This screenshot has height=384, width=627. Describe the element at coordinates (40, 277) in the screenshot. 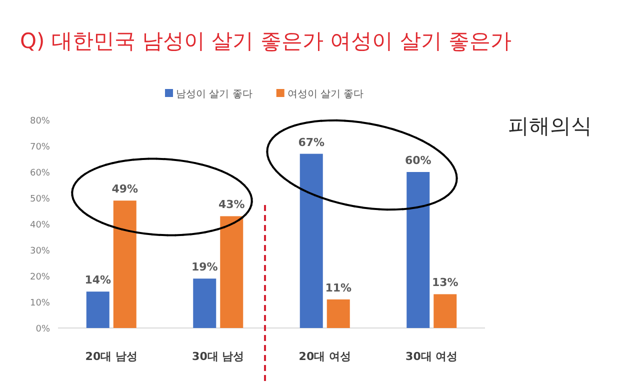

I see `y-tick-label: 20%` at that location.